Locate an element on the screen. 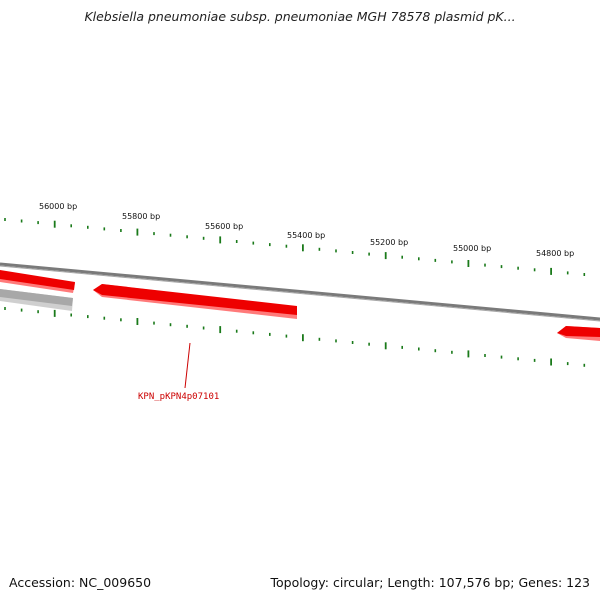 This screenshot has height=600, width=600. ruler-label-55600: 55600 bp is located at coordinates (224, 226).